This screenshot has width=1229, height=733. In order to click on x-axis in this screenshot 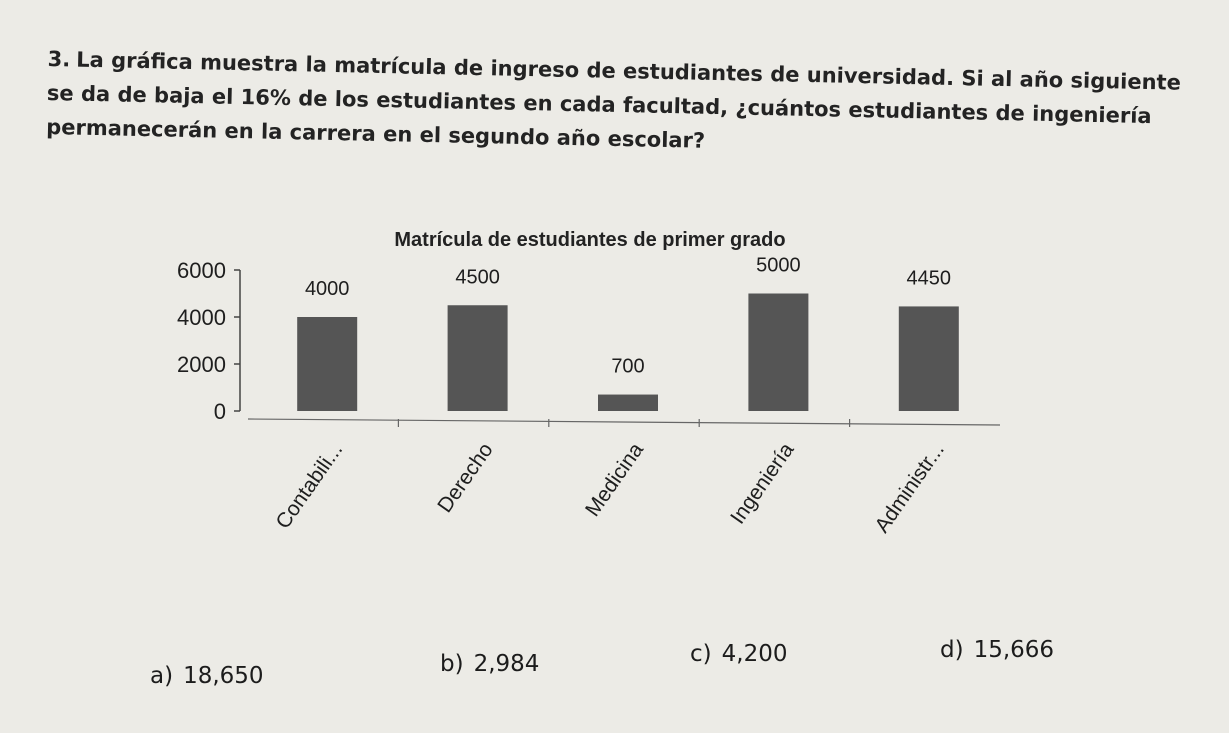, I will do `click(624, 422)`.